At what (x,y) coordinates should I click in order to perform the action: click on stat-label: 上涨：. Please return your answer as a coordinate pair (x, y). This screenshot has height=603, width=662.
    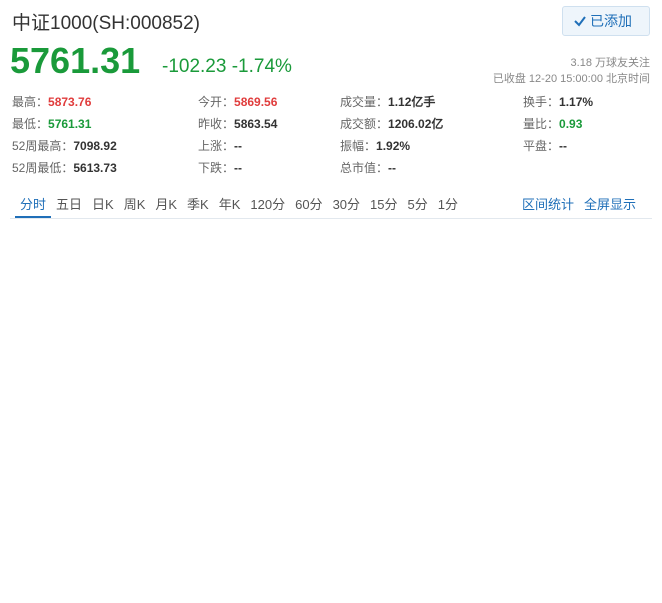
    Looking at the image, I should click on (216, 146).